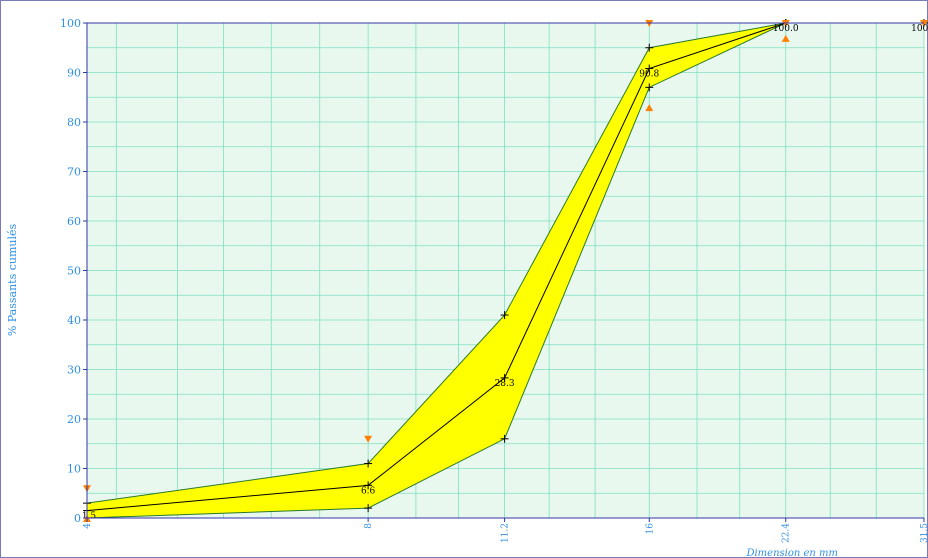  What do you see at coordinates (74, 469) in the screenshot?
I see `y-tick-label: 10` at bounding box center [74, 469].